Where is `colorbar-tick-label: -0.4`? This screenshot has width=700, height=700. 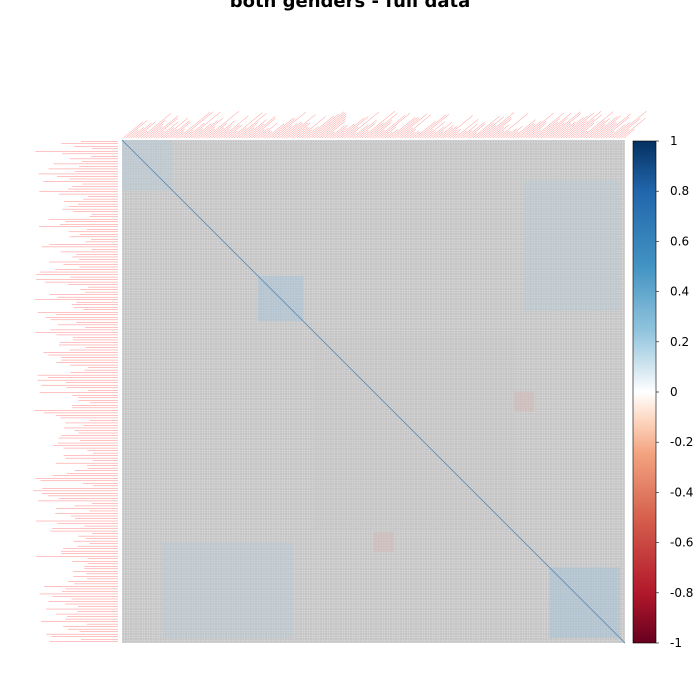 colorbar-tick-label: -0.4 is located at coordinates (681, 492).